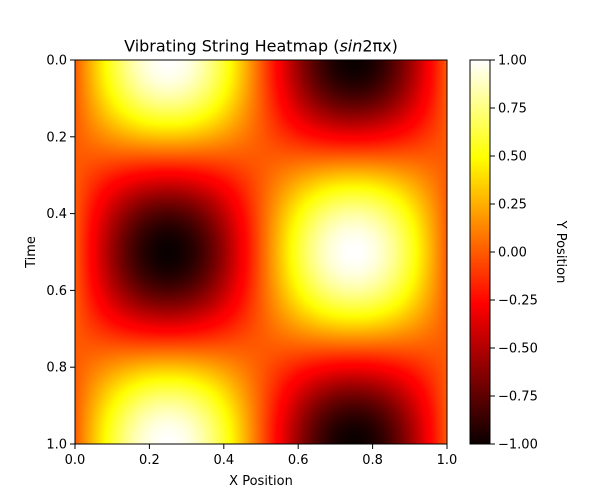 The height and width of the screenshot is (500, 600). Describe the element at coordinates (372, 460) in the screenshot. I see `x-tick-label: 0.8` at that location.